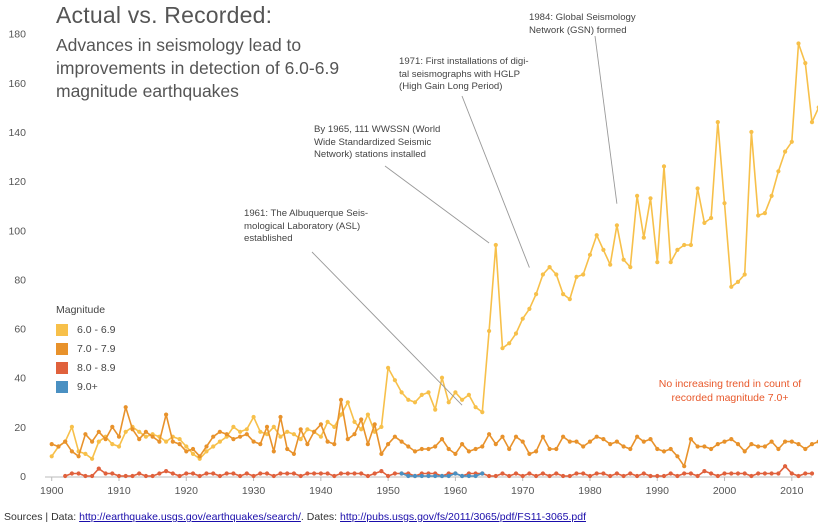 The height and width of the screenshot is (525, 818). What do you see at coordinates (86, 386) in the screenshot?
I see `legend-item-9: 9.0+` at bounding box center [86, 386].